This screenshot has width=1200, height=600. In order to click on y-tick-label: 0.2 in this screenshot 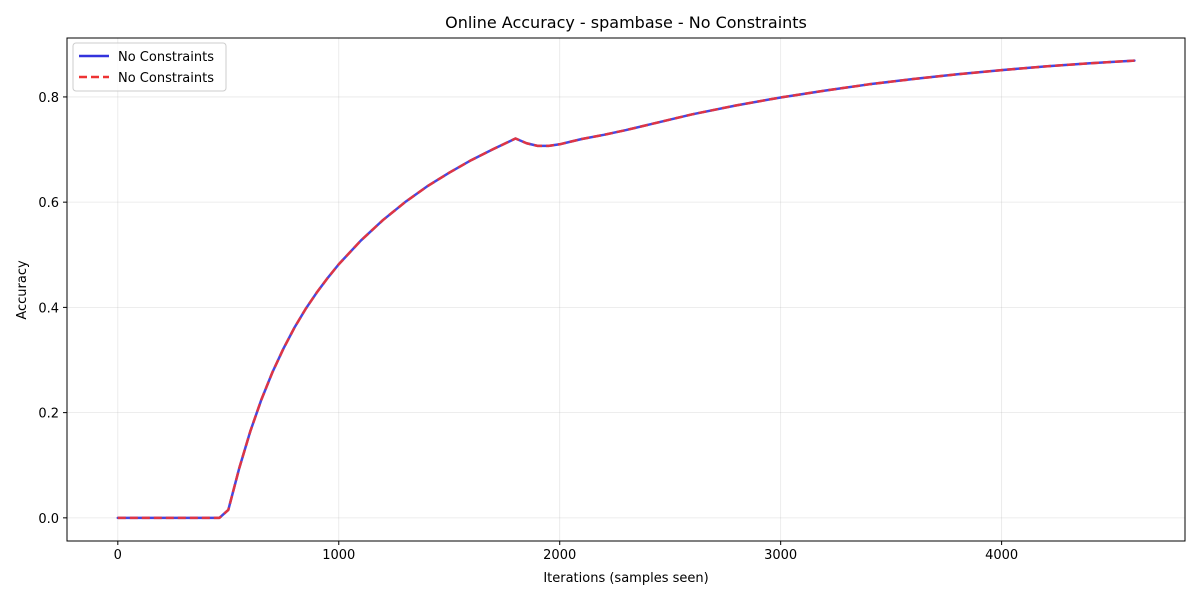, I will do `click(48, 414)`.